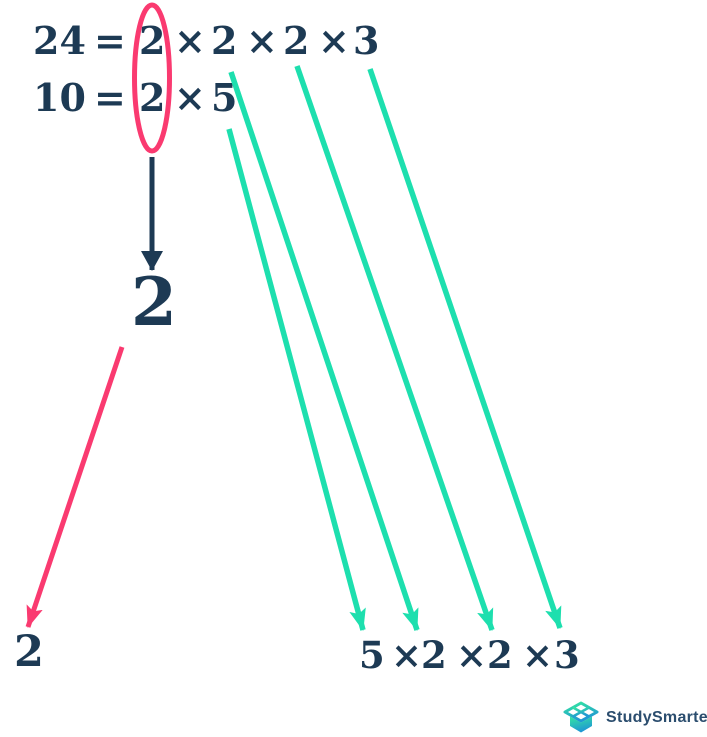 Image resolution: width=707 pixels, height=737 pixels. Describe the element at coordinates (407, 655) in the screenshot. I see `result-times1: ×` at that location.